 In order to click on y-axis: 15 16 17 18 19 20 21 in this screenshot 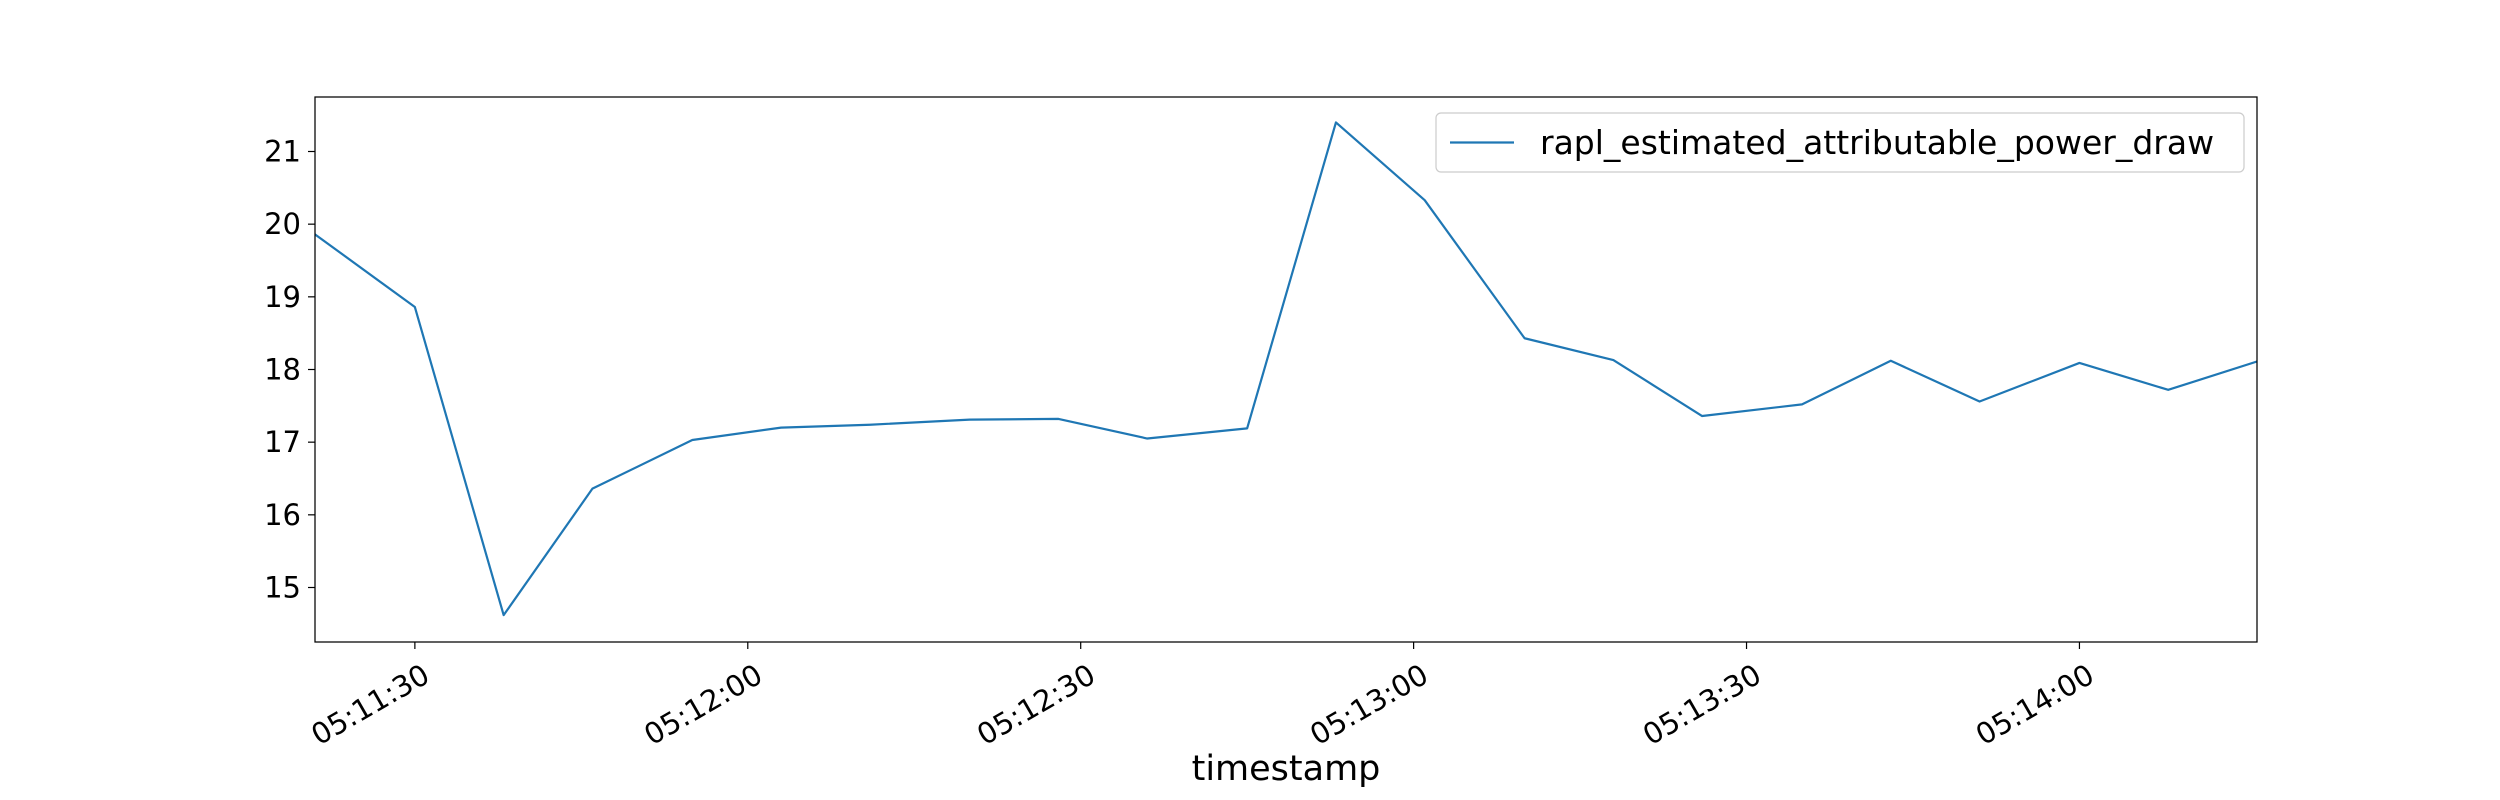, I will do `click(289, 370)`.